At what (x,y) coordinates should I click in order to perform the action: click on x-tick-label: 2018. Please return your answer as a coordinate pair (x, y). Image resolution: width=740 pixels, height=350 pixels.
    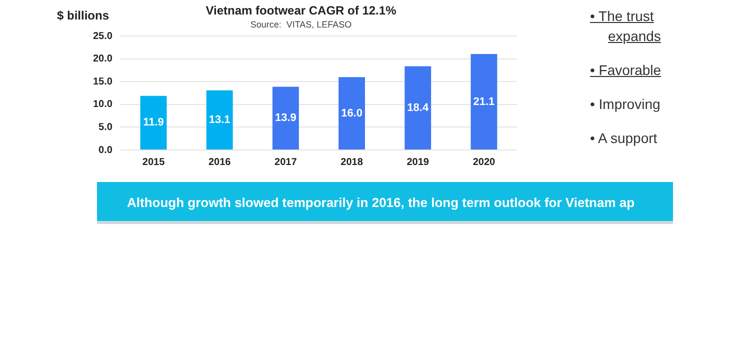
    Looking at the image, I should click on (352, 162).